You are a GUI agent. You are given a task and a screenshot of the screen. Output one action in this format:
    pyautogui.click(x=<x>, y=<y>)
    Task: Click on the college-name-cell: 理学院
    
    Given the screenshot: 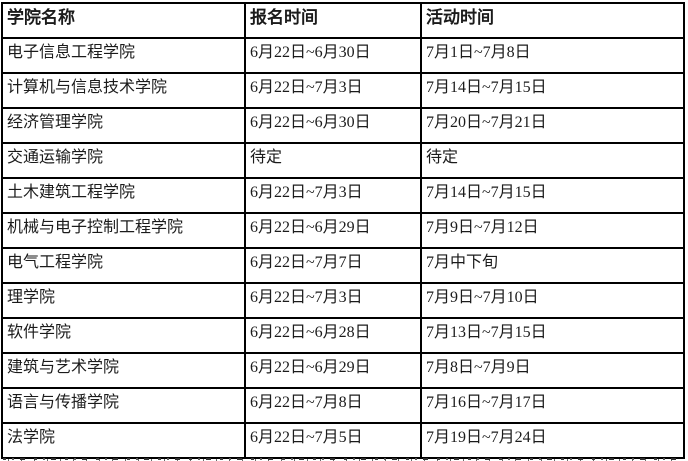 What is the action you would take?
    pyautogui.click(x=123, y=300)
    